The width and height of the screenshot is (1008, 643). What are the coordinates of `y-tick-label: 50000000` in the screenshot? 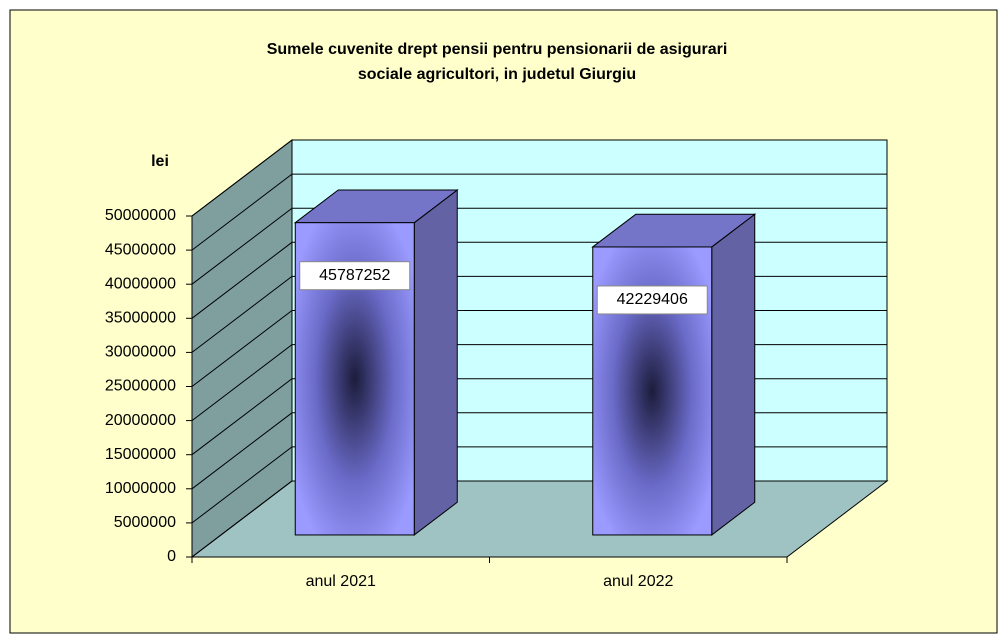 It's located at (140, 215).